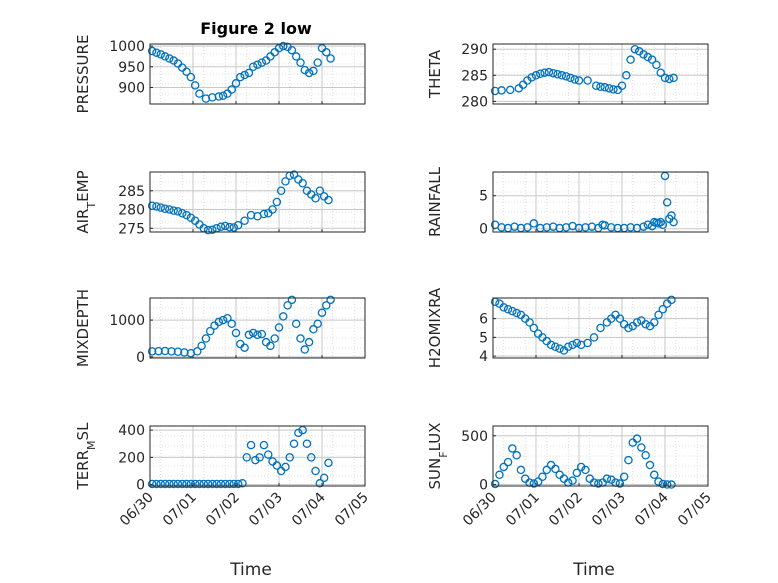 Image resolution: width=778 pixels, height=583 pixels. I want to click on y-tick-label: 200, so click(131, 458).